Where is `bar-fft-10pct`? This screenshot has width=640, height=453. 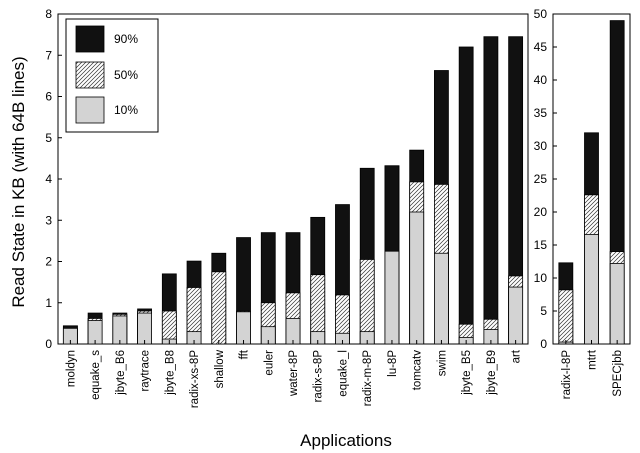 bar-fft-10pct is located at coordinates (243, 328).